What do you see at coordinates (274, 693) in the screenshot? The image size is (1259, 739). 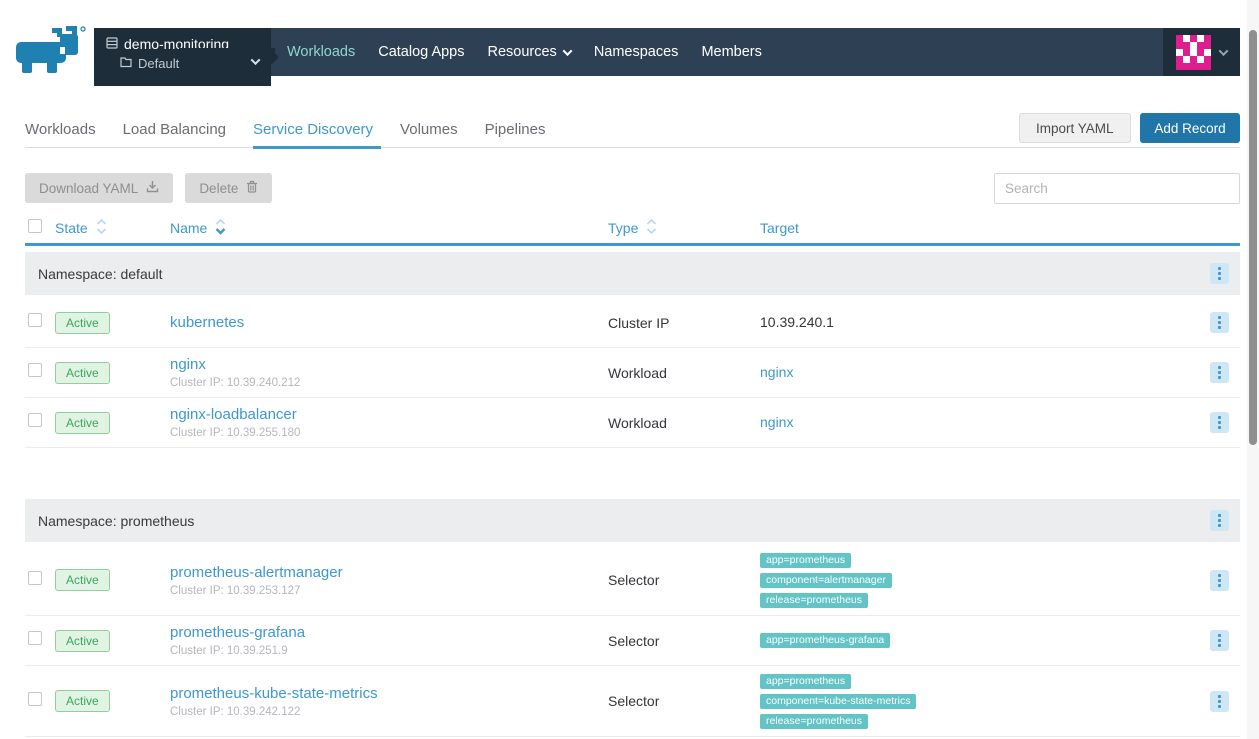 I see `service-name-link: prometheus-kube-state-metrics` at bounding box center [274, 693].